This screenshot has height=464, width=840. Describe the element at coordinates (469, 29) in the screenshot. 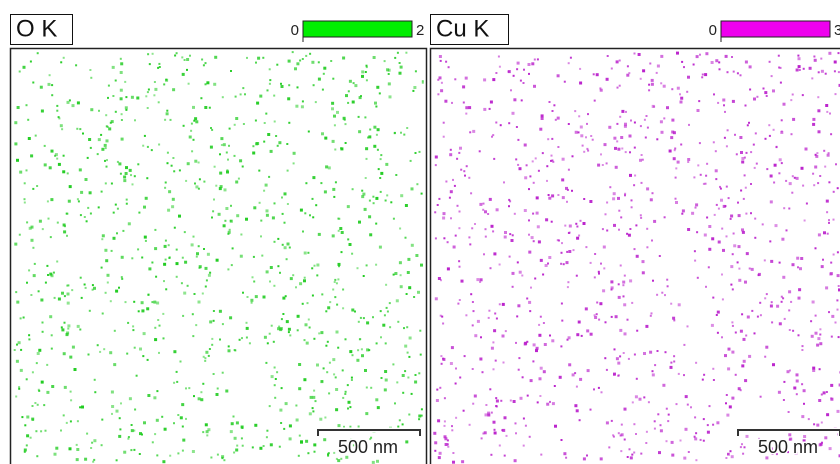

I see `element-label-box` at that location.